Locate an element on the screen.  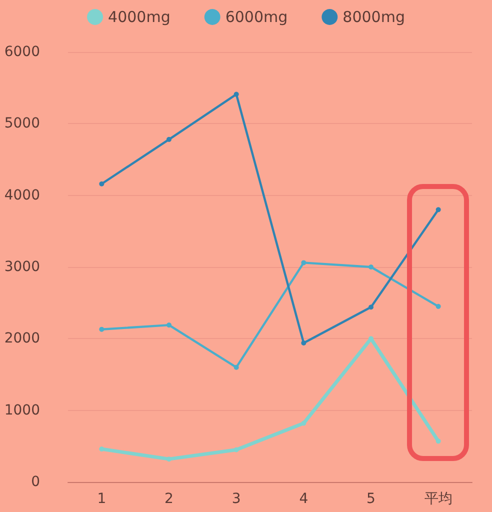
y-tick-label: 6000 is located at coordinates (22, 52).